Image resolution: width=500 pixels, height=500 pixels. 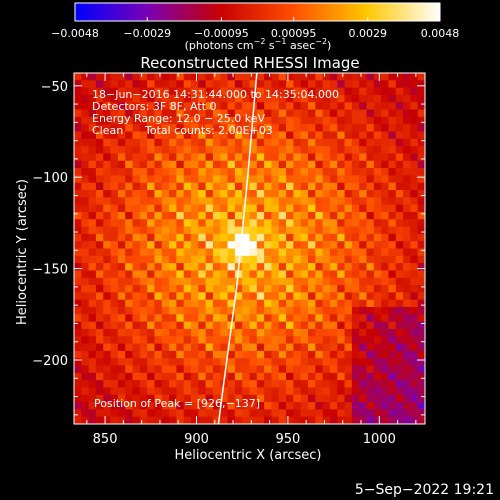 What do you see at coordinates (215, 94) in the screenshot?
I see `time-range-text: 18−Jun−2016 14:31:44.000 to 14:35:04.000` at bounding box center [215, 94].